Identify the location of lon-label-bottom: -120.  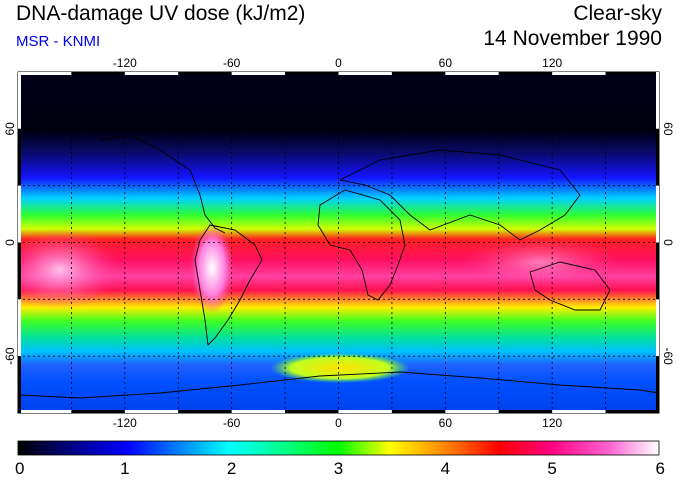
(125, 423).